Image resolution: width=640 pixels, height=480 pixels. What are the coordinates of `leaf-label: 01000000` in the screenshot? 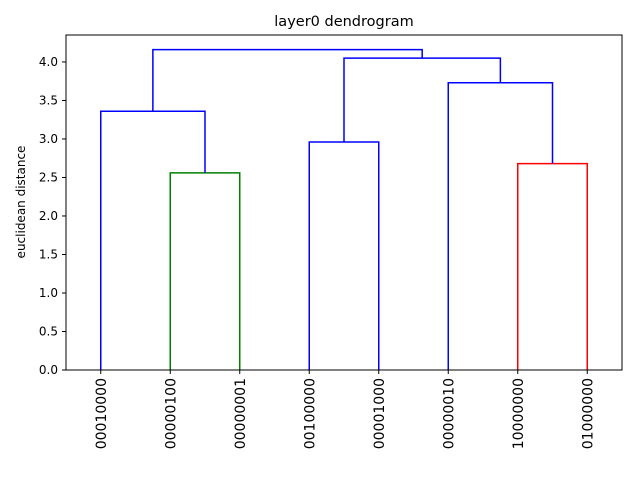 It's located at (588, 413).